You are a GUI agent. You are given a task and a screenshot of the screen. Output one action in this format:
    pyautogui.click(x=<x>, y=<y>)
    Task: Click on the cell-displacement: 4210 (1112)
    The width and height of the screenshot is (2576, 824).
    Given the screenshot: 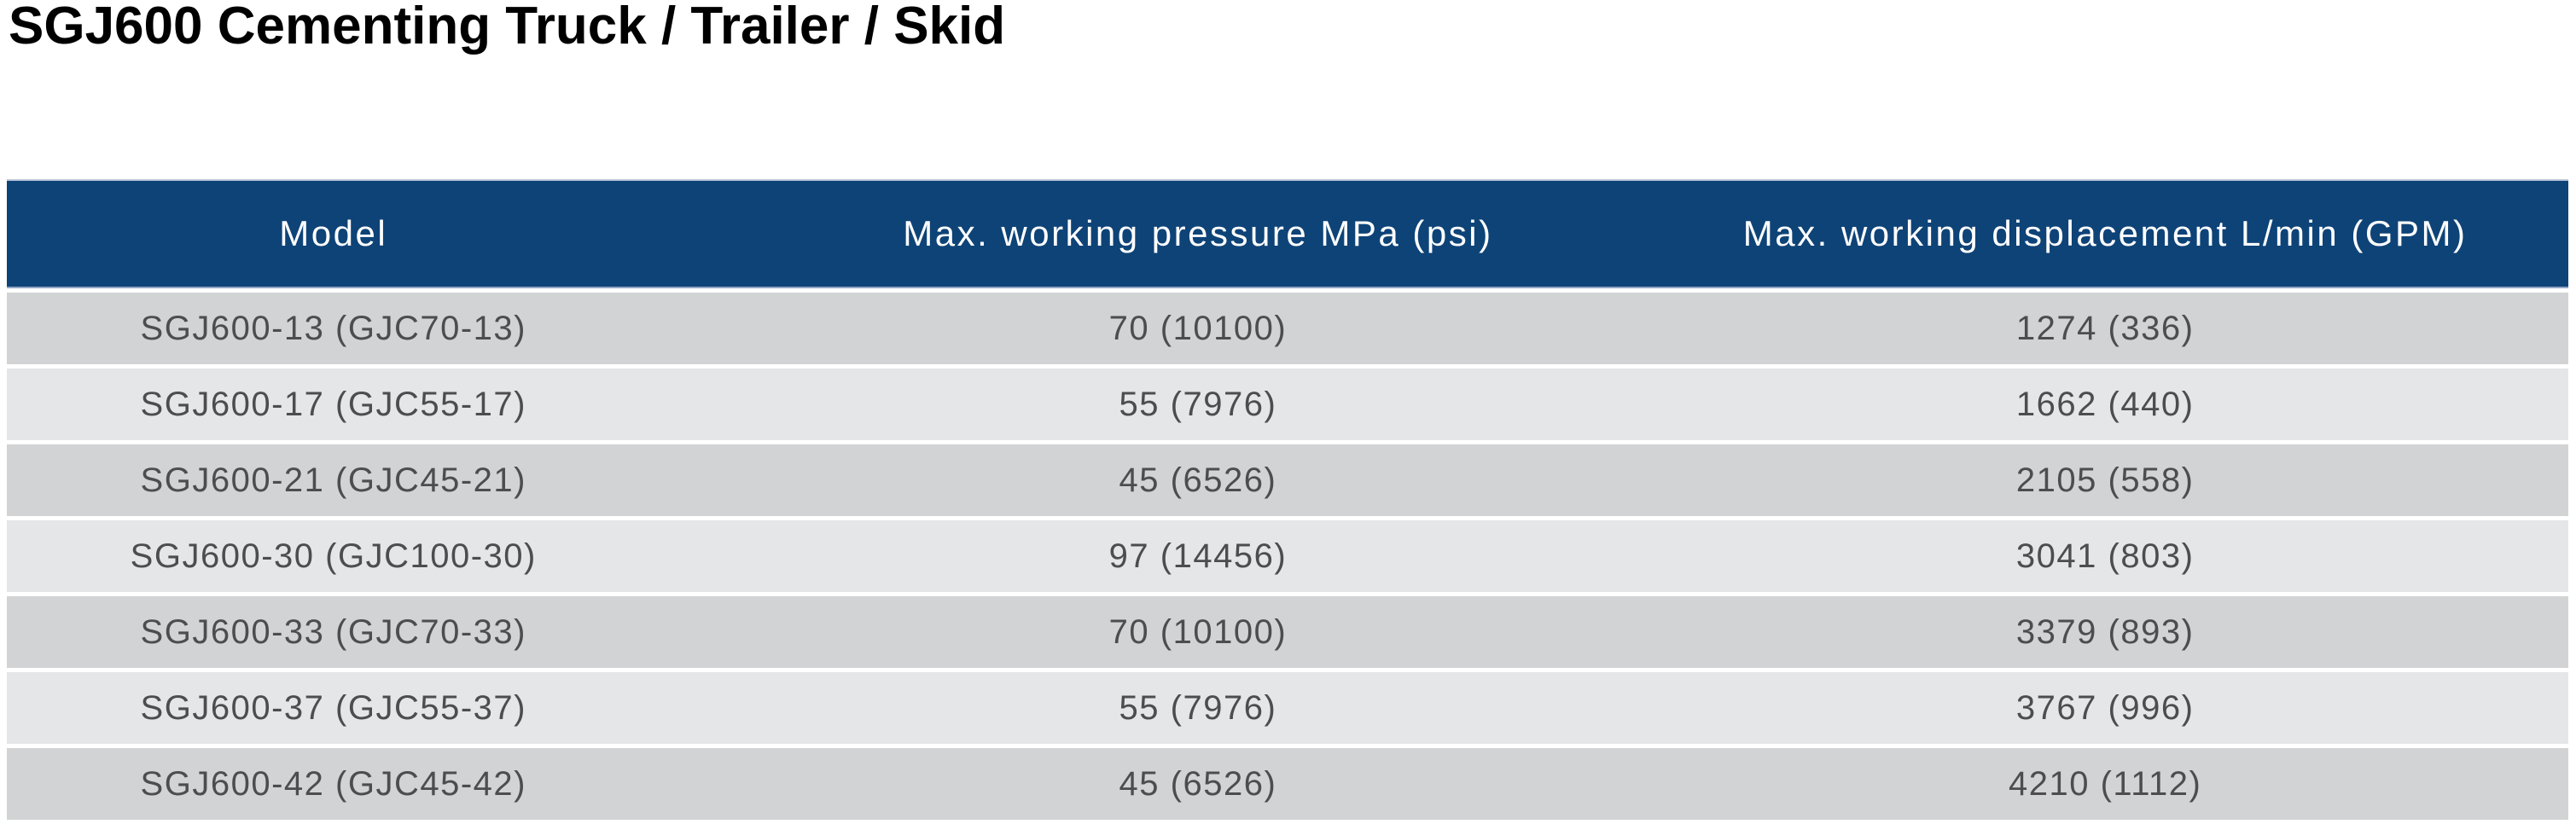 What is the action you would take?
    pyautogui.click(x=2105, y=783)
    